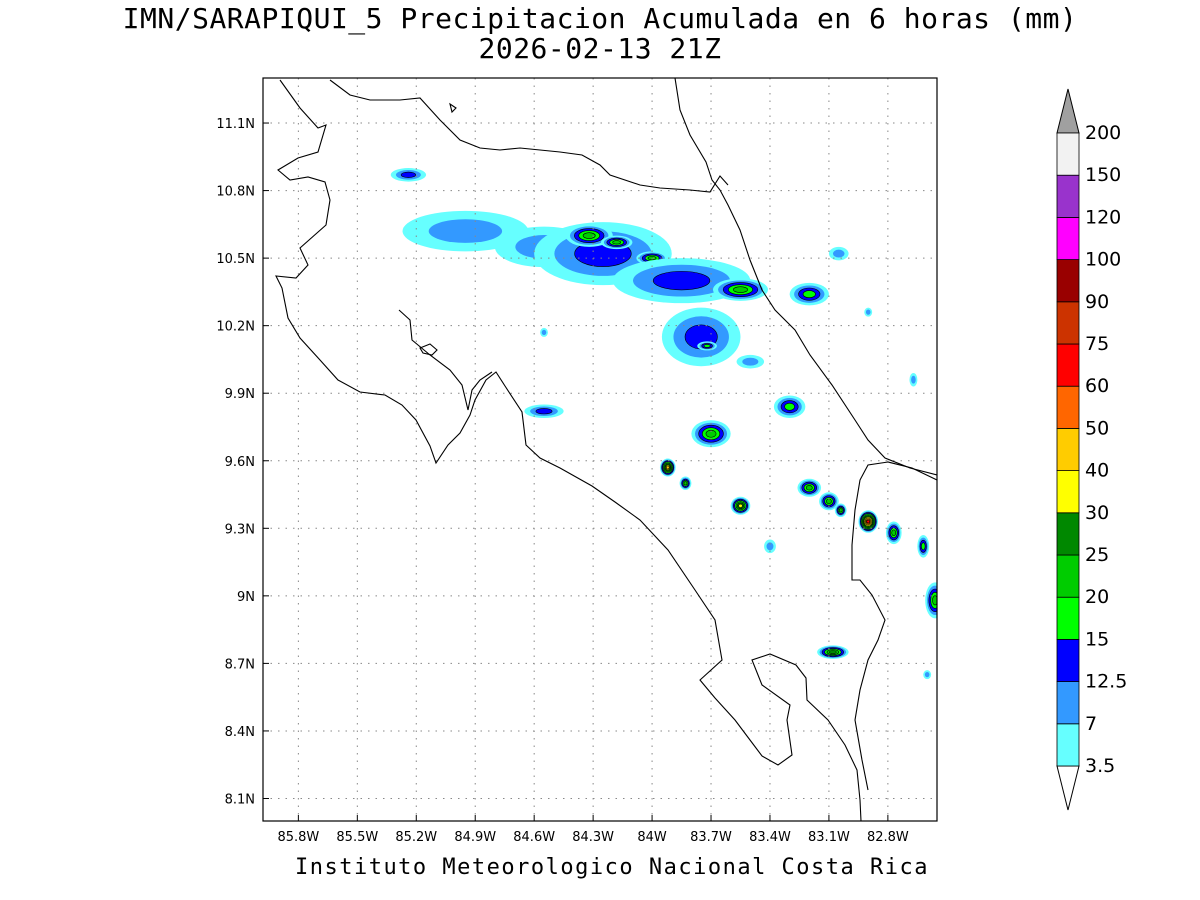 This screenshot has height=900, width=1200. I want to click on legend-swatch-12.5, so click(1068, 661).